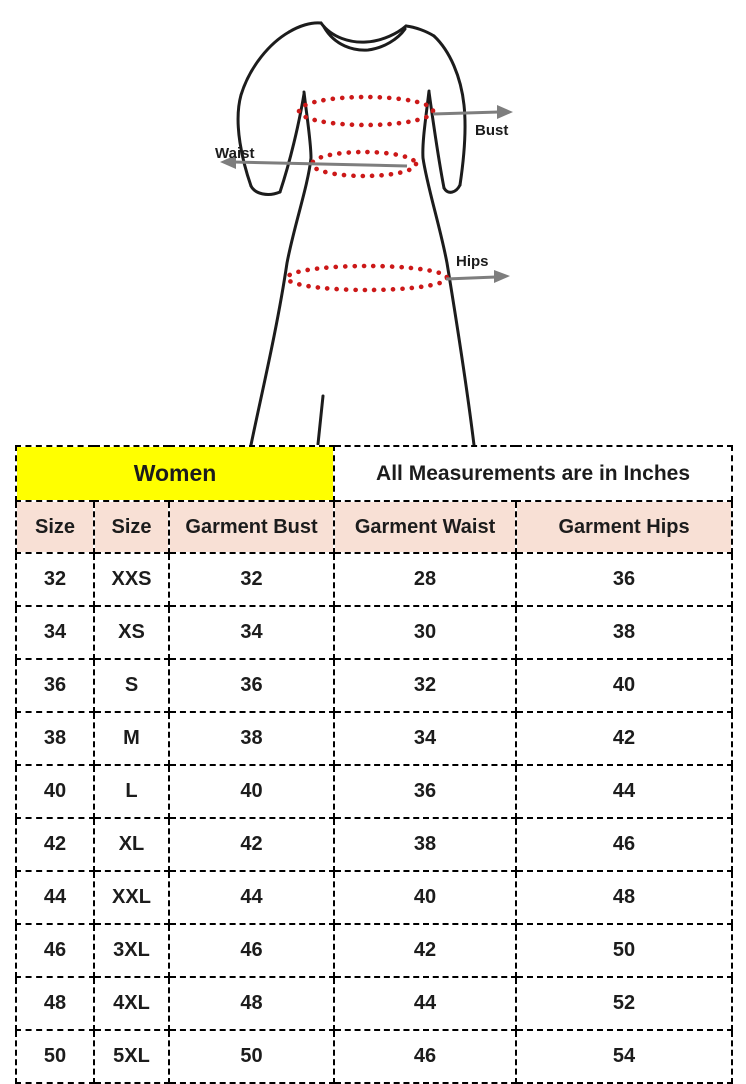 The width and height of the screenshot is (746, 1084). What do you see at coordinates (436, 140) in the screenshot?
I see `right-sleeve-inner` at bounding box center [436, 140].